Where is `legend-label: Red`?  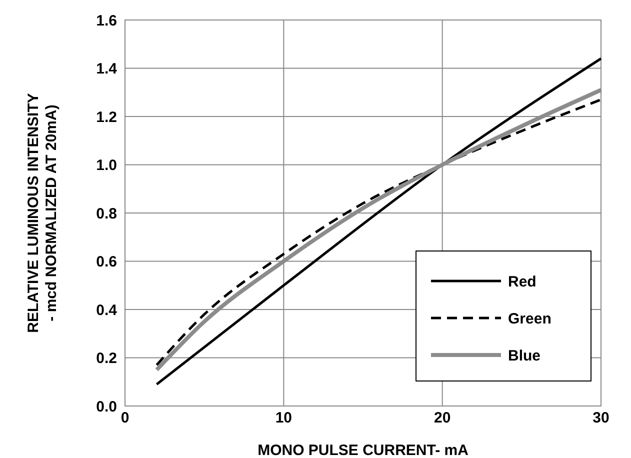 legend-label: Red is located at coordinates (522, 281).